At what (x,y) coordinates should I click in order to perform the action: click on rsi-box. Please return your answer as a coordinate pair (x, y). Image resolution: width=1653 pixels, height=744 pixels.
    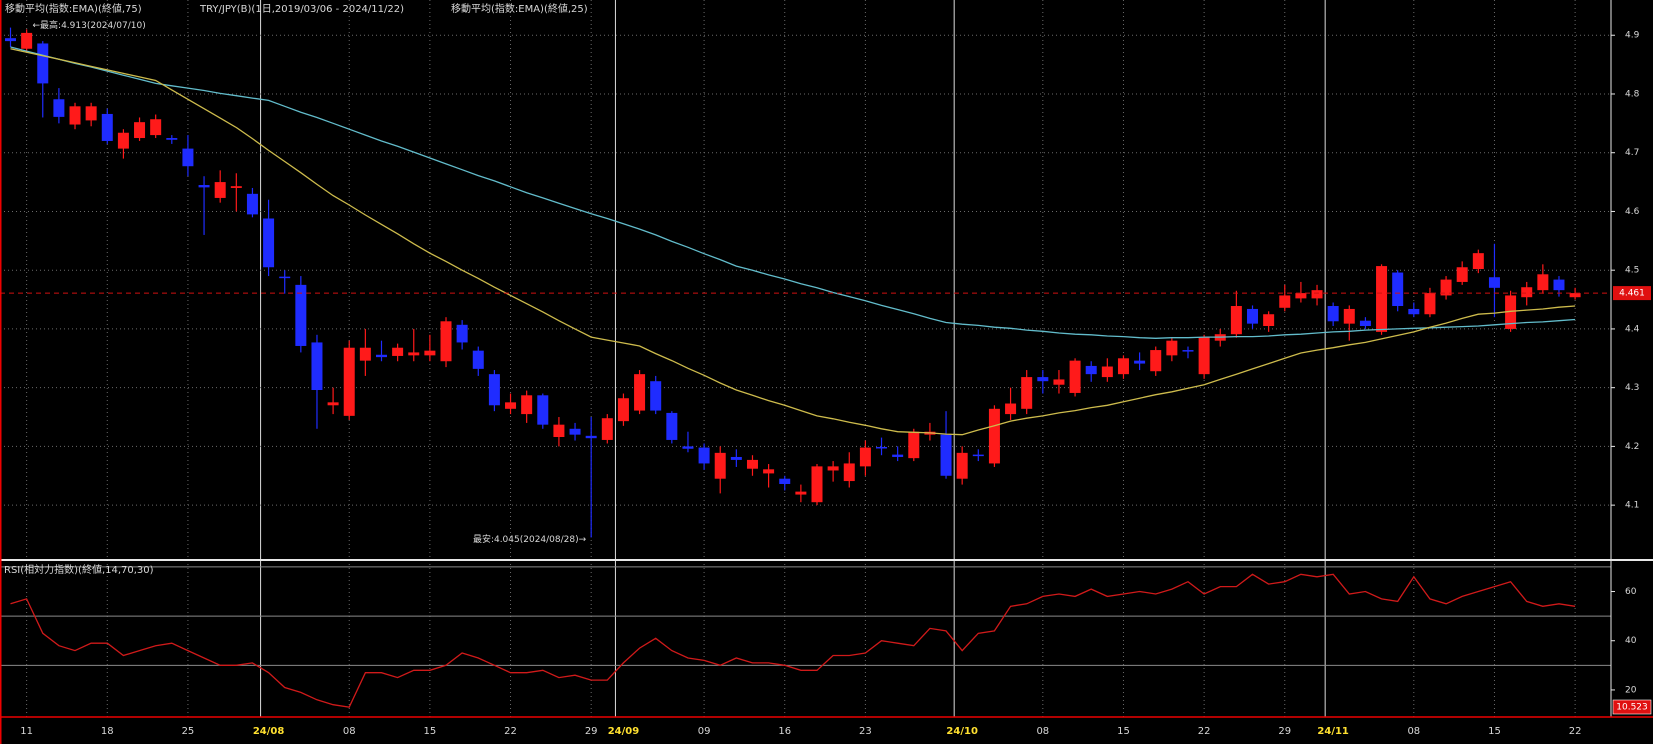
    Looking at the image, I should click on (1632, 707).